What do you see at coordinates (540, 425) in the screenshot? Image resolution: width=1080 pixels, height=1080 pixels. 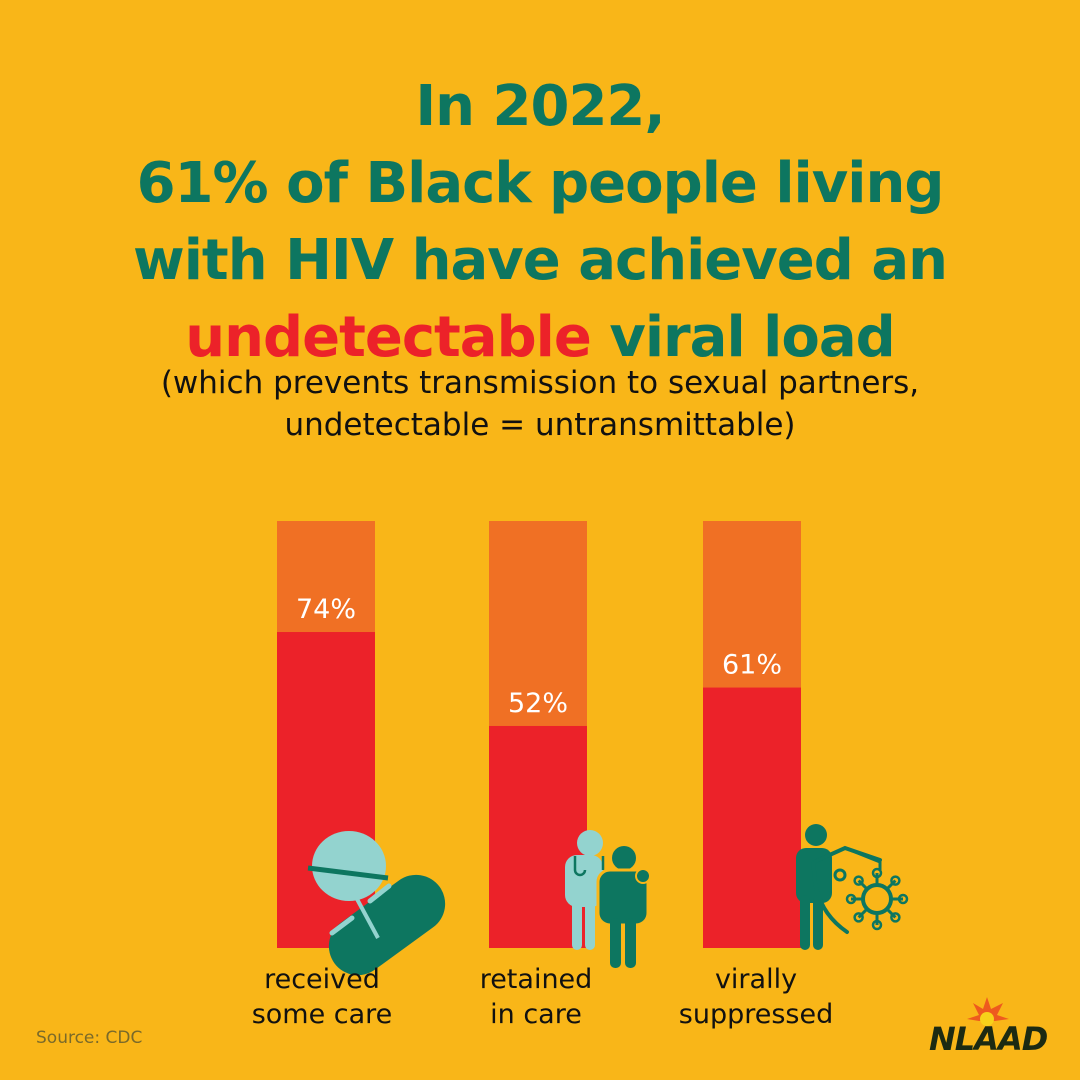 I see `subtitle-line: undetectable = untransmittable)` at bounding box center [540, 425].